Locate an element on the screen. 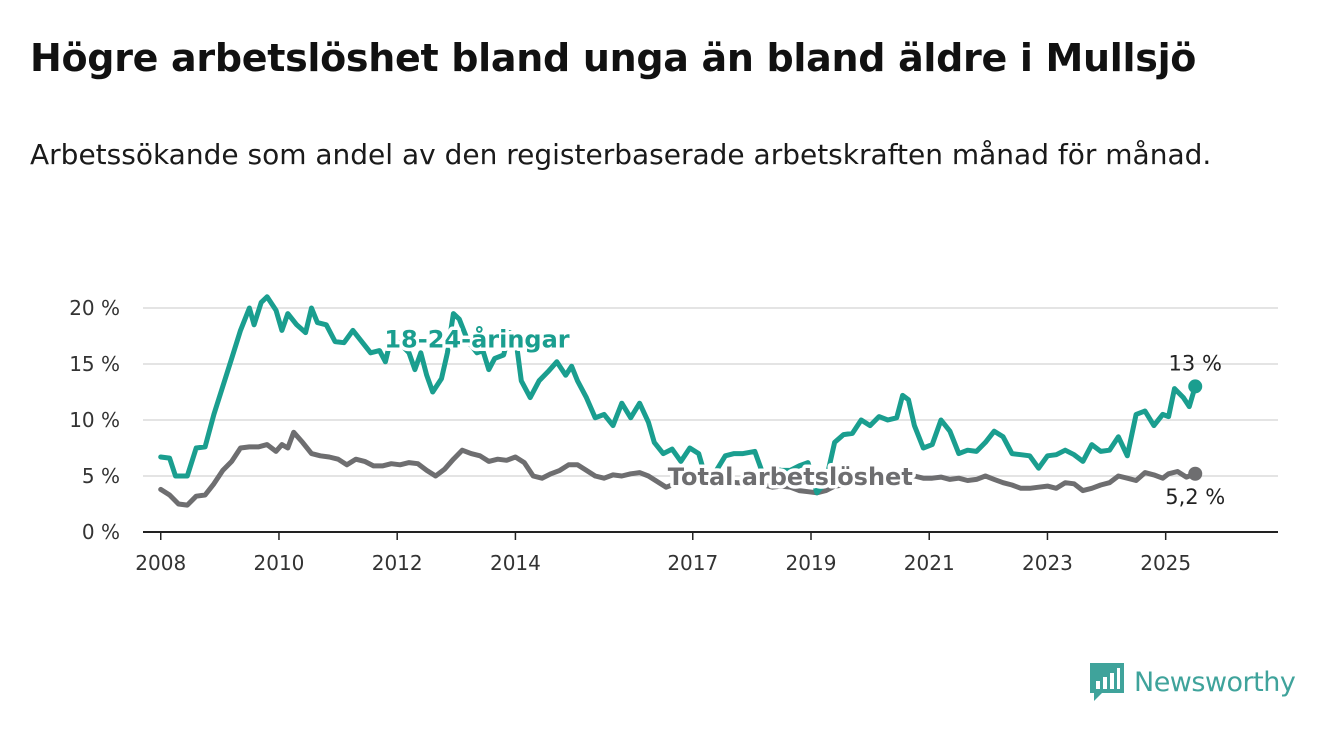  series-label: Total arbetslöshet is located at coordinates (790, 477).